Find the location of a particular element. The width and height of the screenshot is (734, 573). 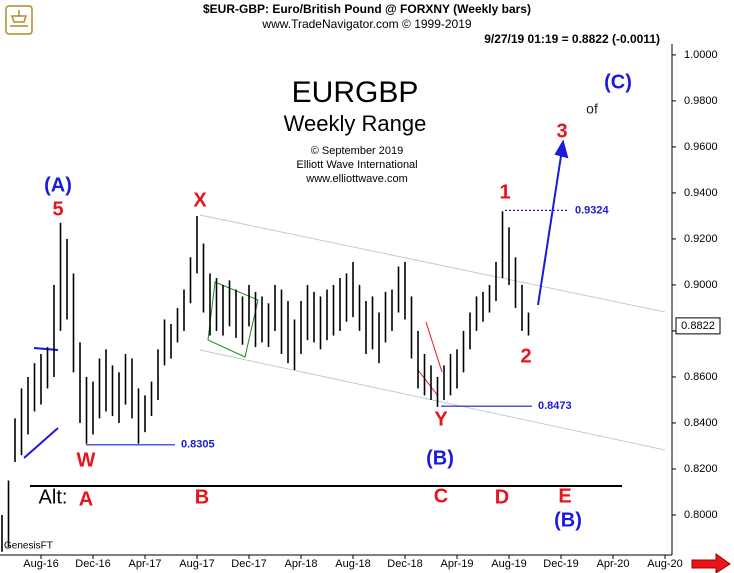

quote: 9/27/19 01:19 = 0.8822 (-0.0011) is located at coordinates (572, 39).